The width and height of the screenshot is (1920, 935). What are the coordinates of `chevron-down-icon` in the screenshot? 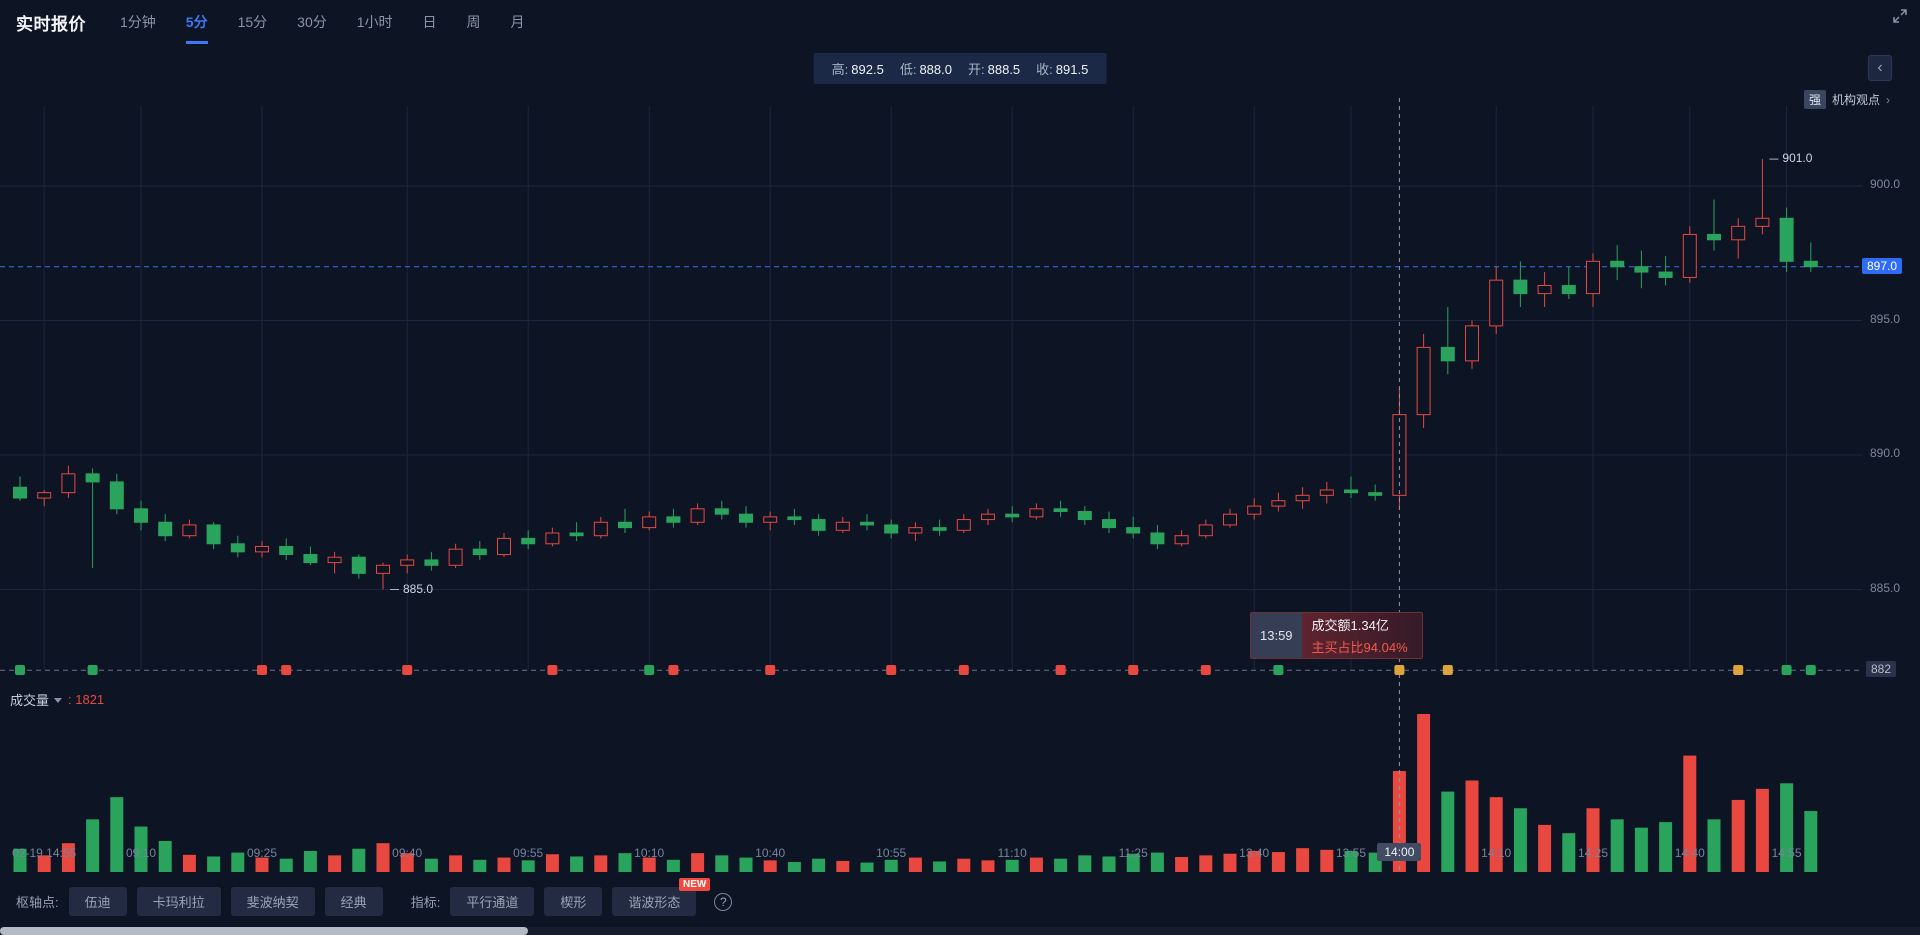 It's located at (58, 700).